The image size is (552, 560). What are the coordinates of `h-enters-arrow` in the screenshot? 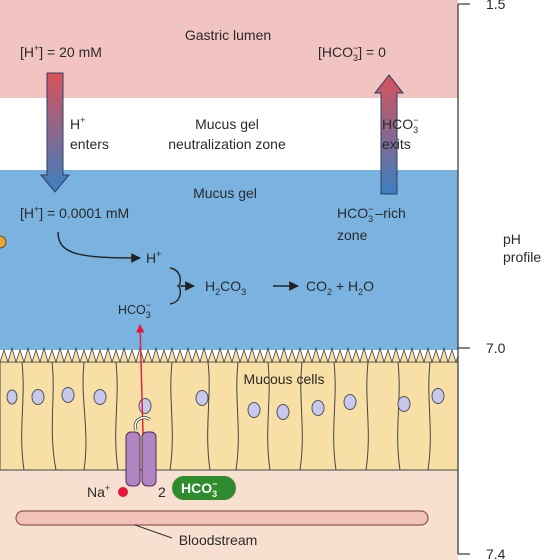 It's located at (55, 132).